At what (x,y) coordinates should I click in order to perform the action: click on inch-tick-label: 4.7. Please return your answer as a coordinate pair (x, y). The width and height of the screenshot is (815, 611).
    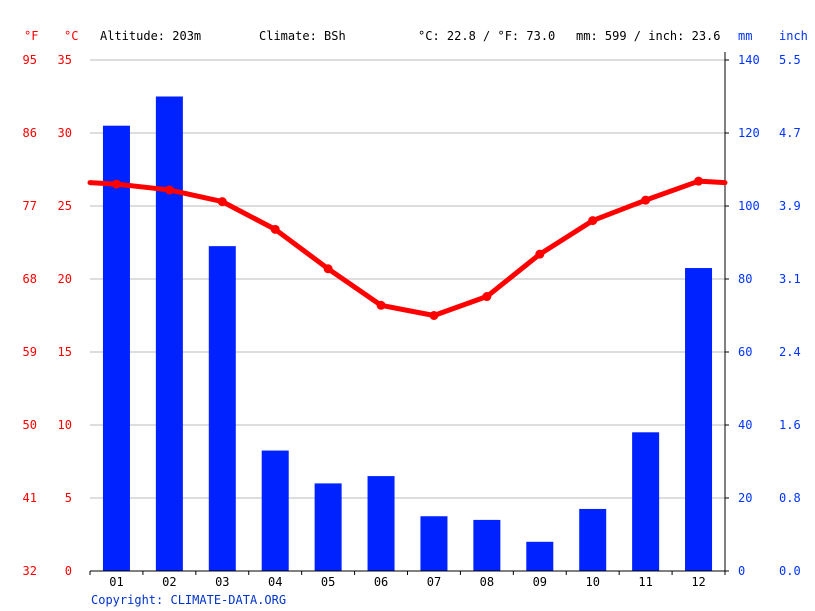
    Looking at the image, I should click on (790, 133).